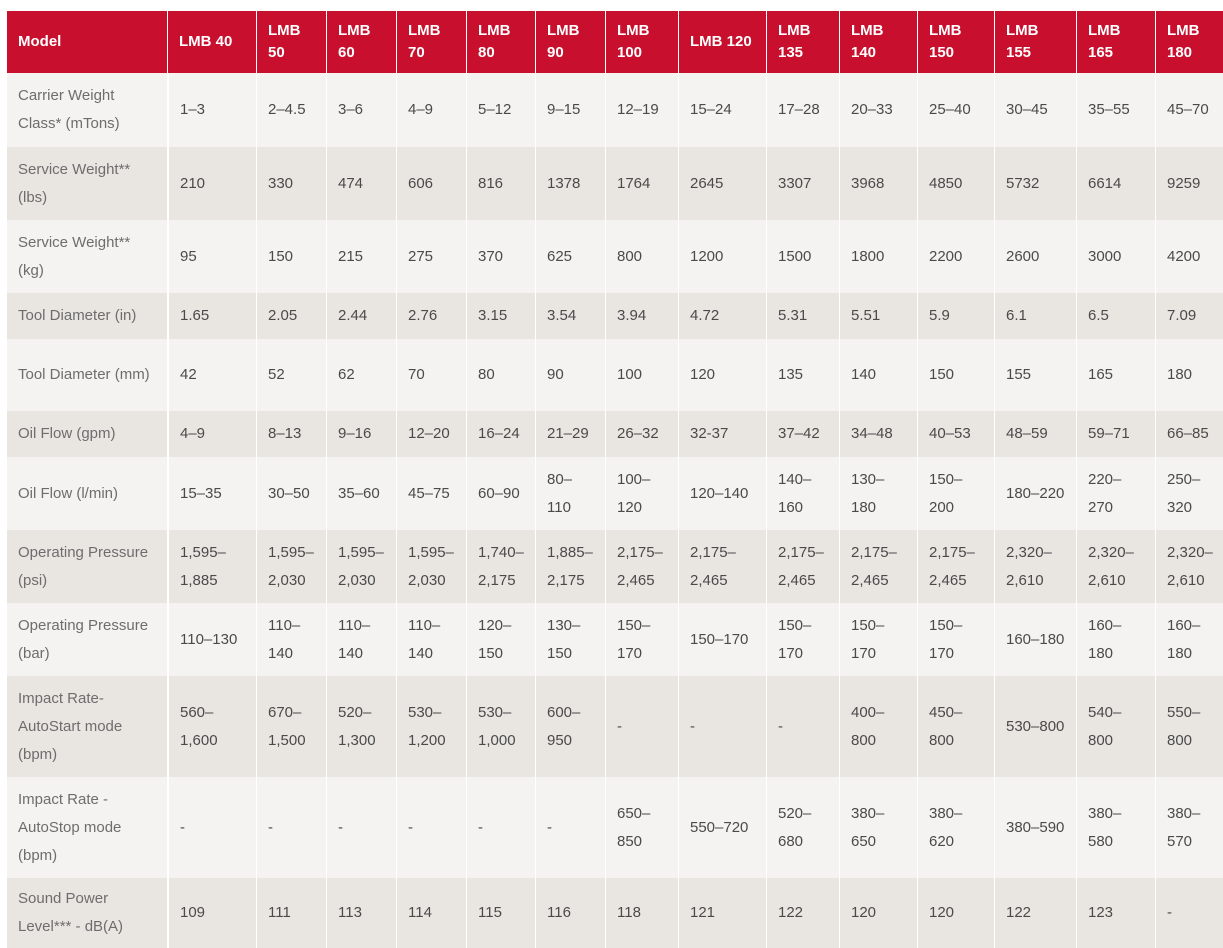 The height and width of the screenshot is (948, 1223). What do you see at coordinates (362, 42) in the screenshot?
I see `header-model-lmb-60: LMB 60` at bounding box center [362, 42].